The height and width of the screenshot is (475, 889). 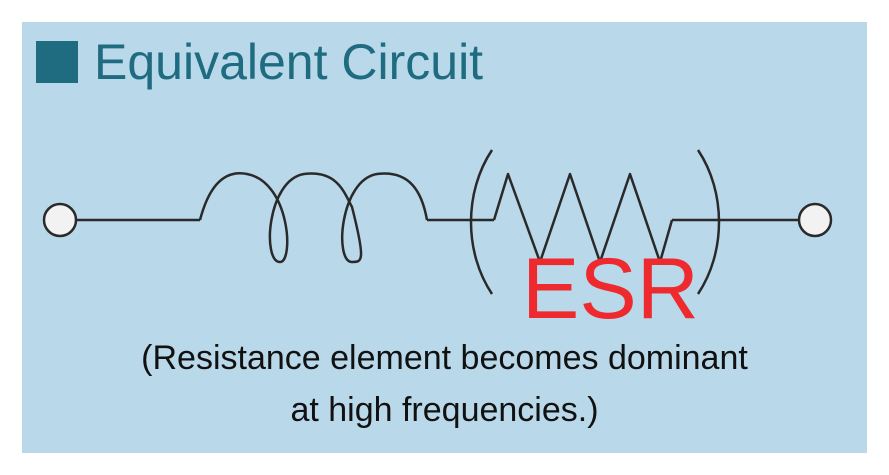 What do you see at coordinates (289, 62) in the screenshot?
I see `panel-title: Equivalent Circuit` at bounding box center [289, 62].